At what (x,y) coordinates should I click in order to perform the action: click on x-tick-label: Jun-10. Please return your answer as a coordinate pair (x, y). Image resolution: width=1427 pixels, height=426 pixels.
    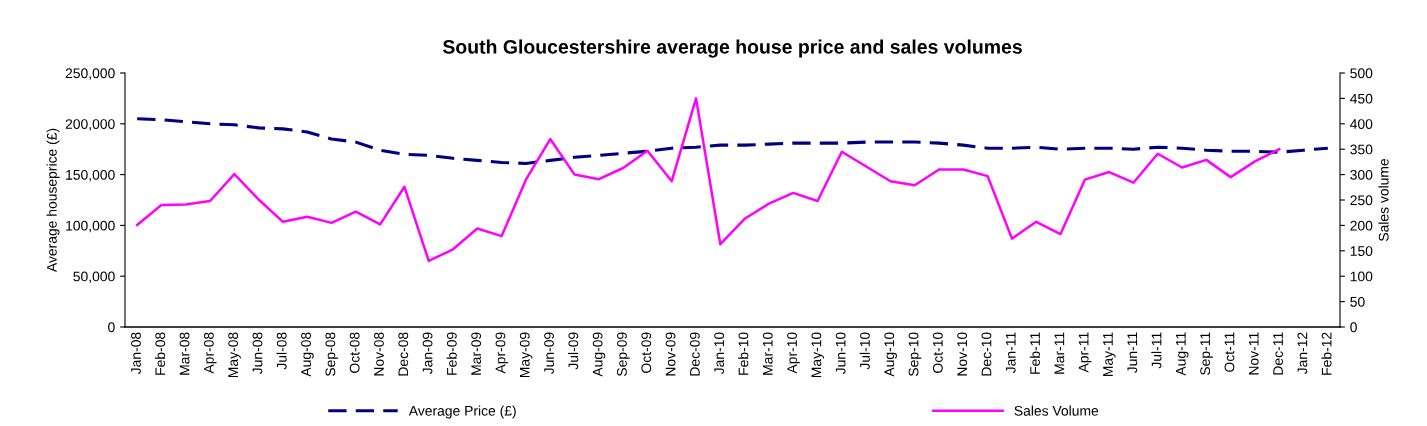
    Looking at the image, I should click on (840, 353).